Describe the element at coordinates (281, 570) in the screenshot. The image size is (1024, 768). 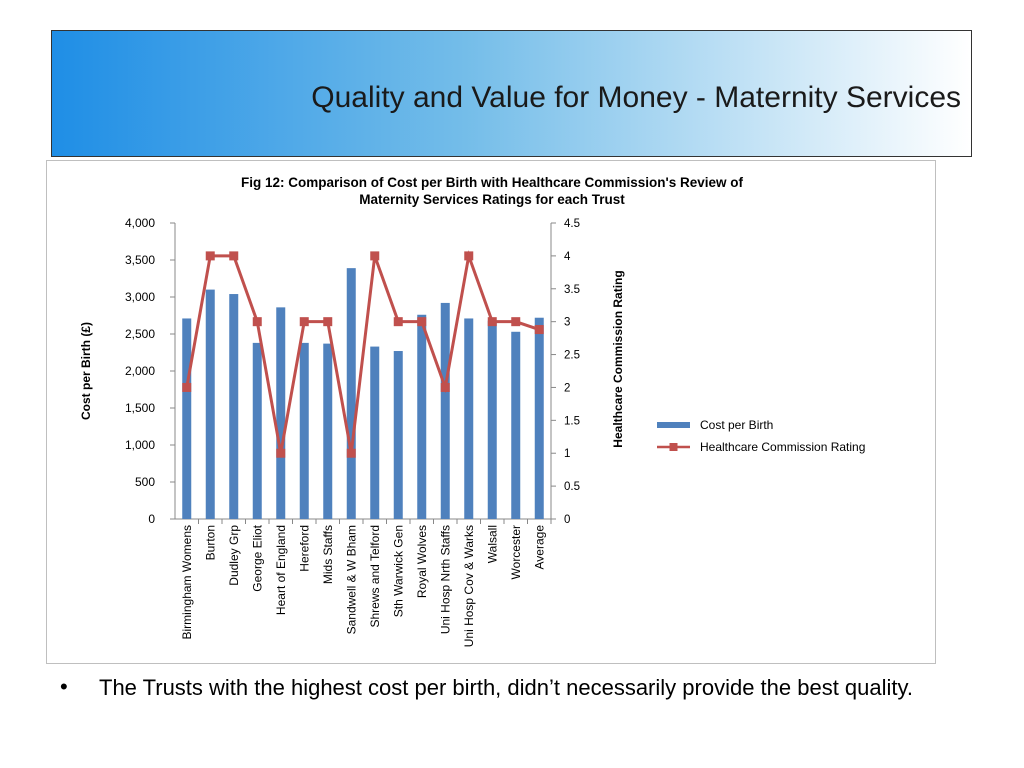
I see `x-tick-label: Heart of England` at that location.